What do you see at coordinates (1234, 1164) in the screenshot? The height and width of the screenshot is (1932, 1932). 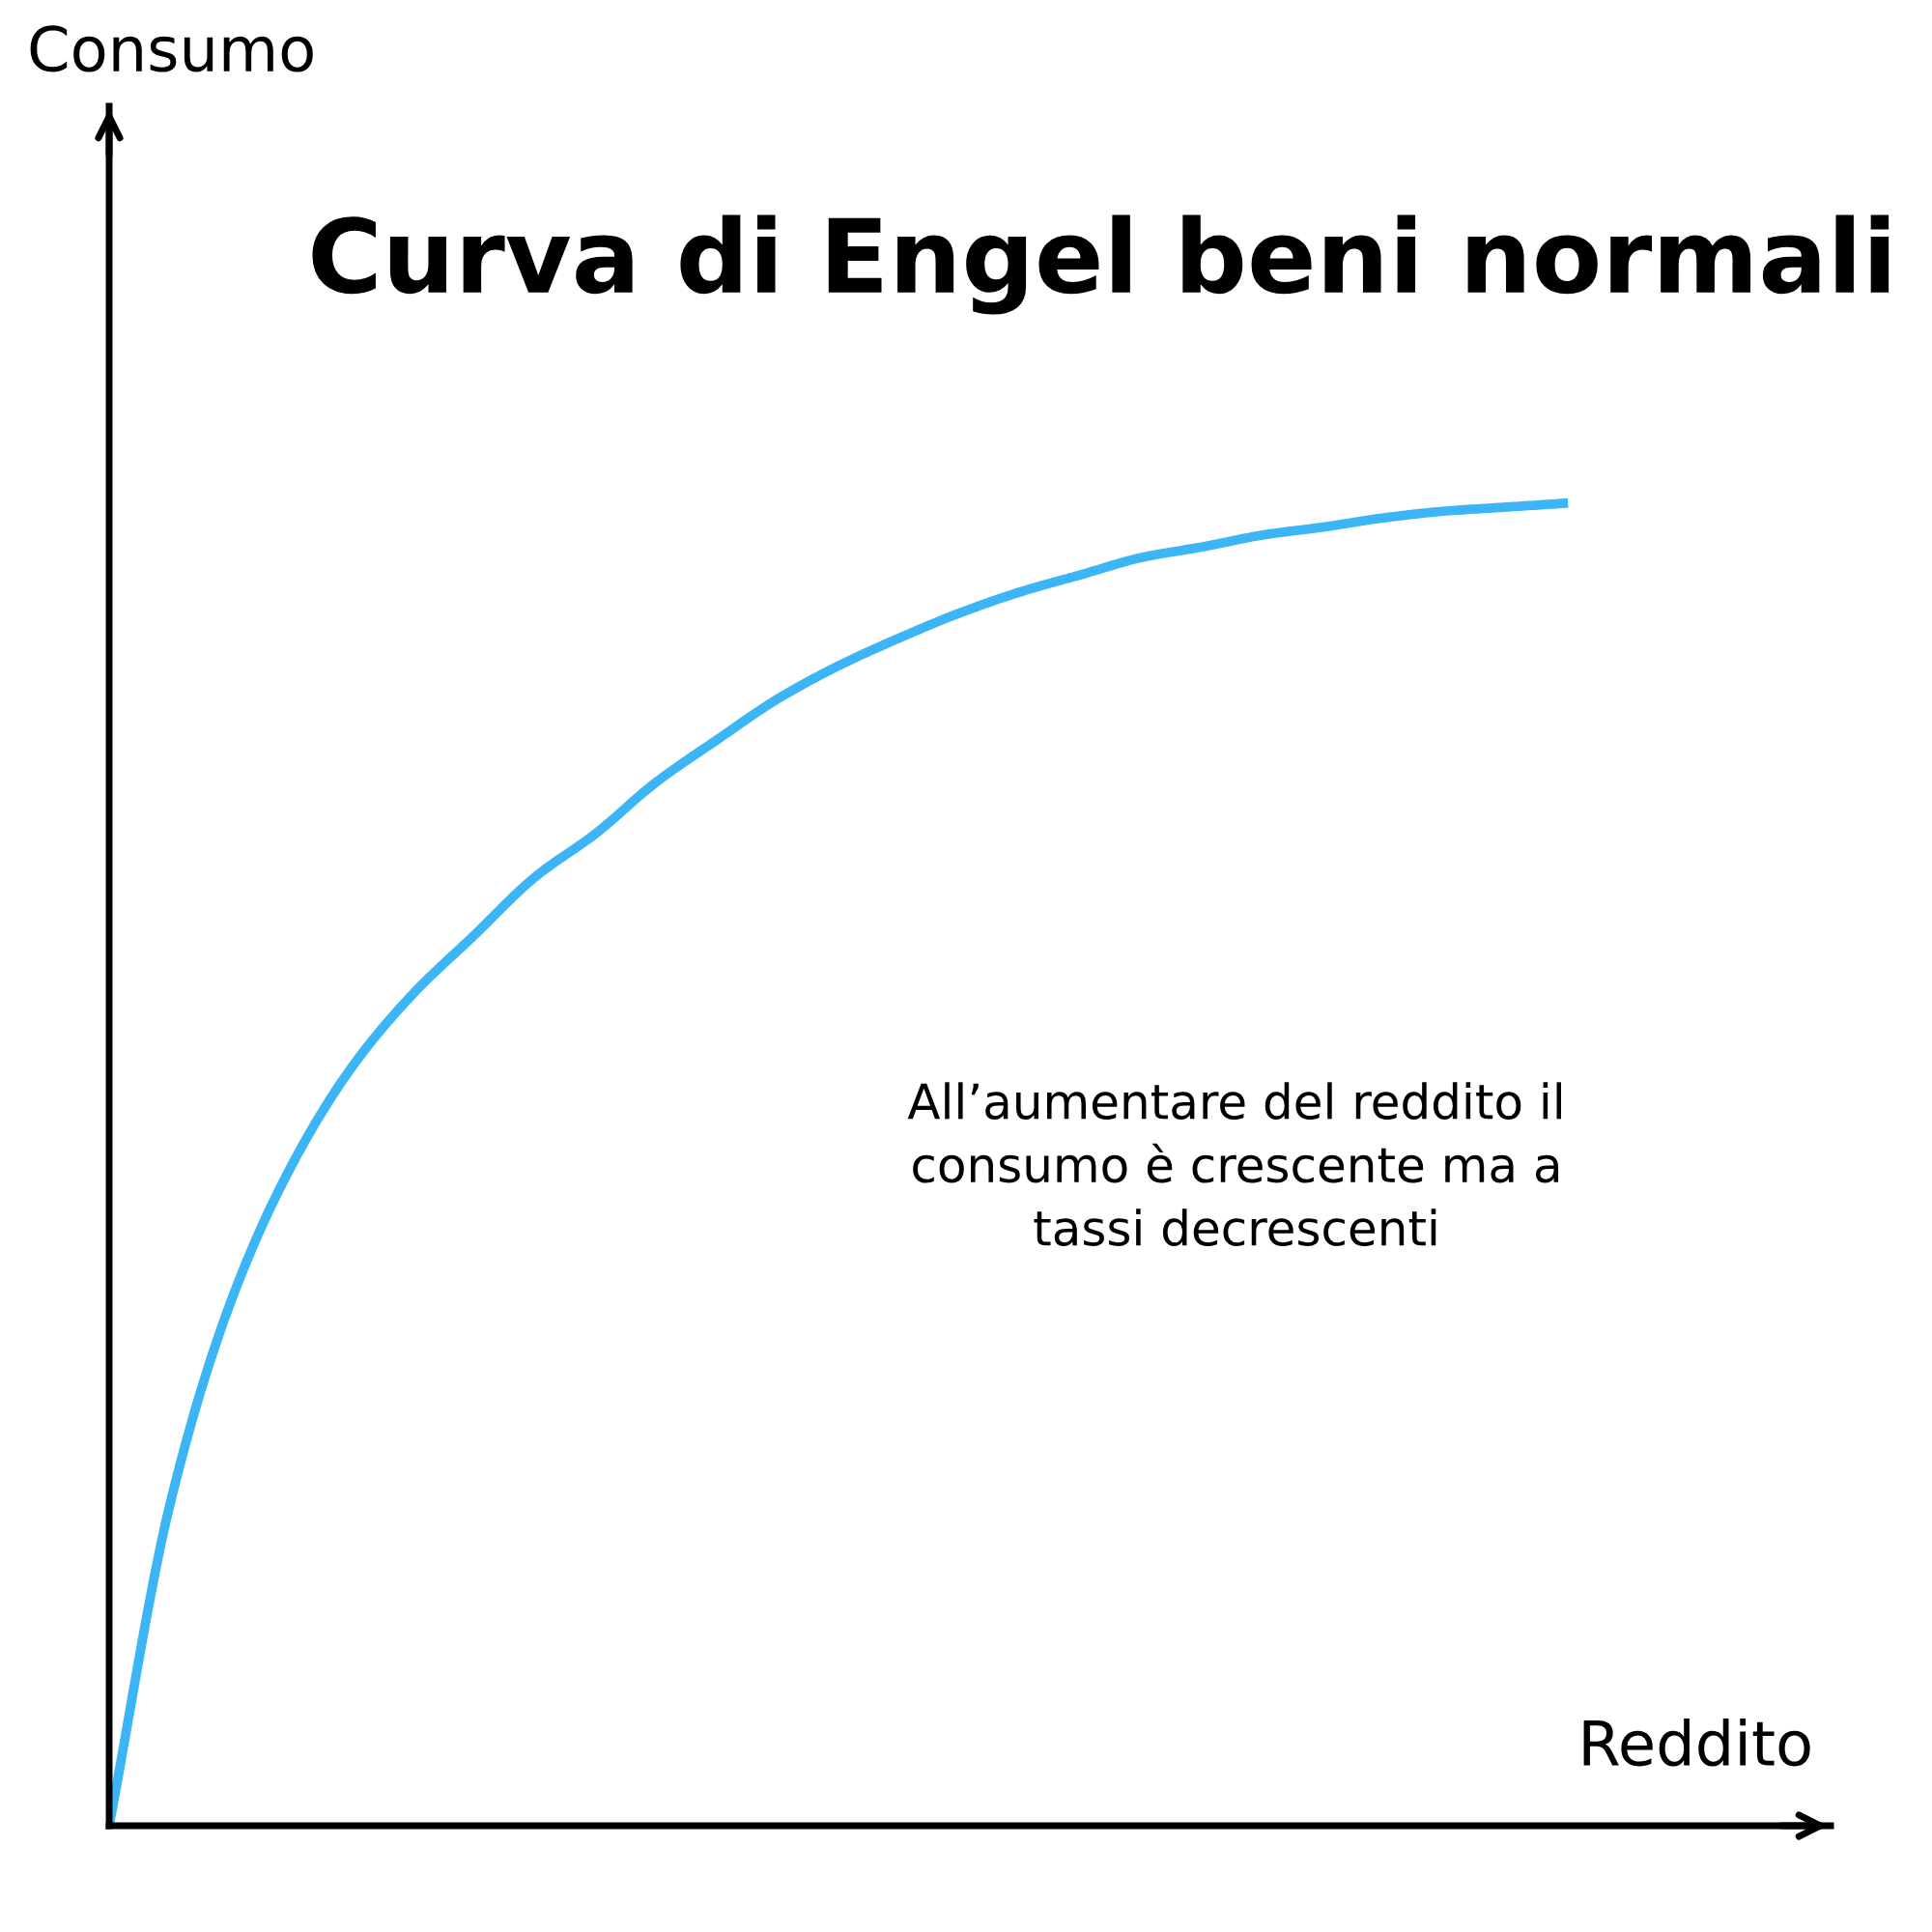 I see `annotation: All’aumentare del reddito il consumo è crescente ma a tassi decrescenti` at bounding box center [1234, 1164].